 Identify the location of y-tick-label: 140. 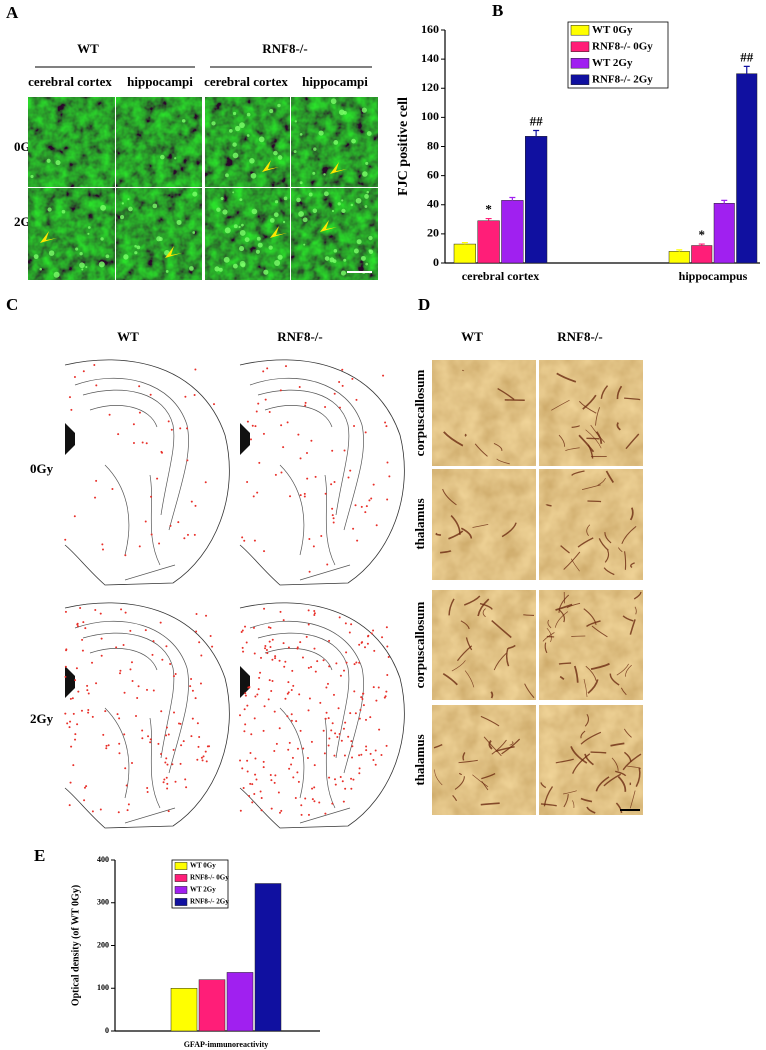
(430, 58).